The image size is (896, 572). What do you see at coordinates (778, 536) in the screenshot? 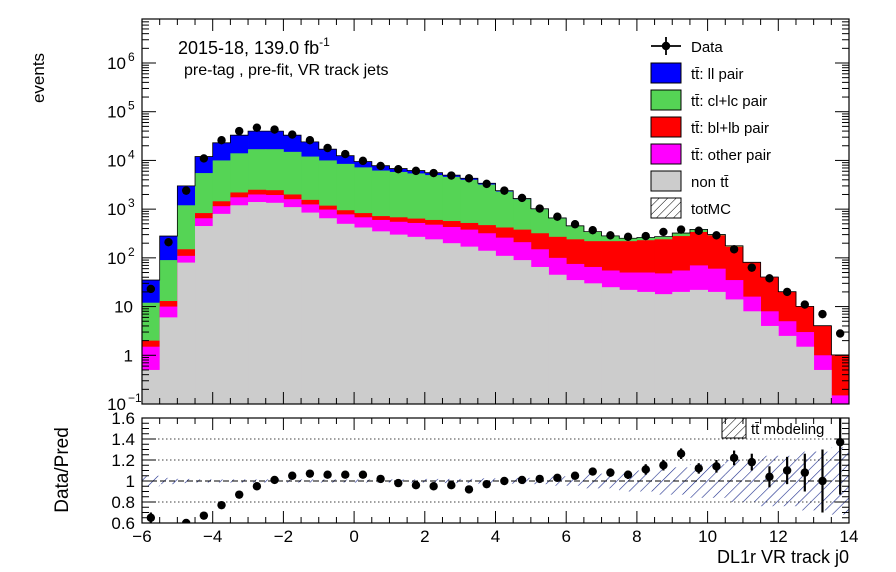
I see `x-tick-label: 12` at bounding box center [778, 536].